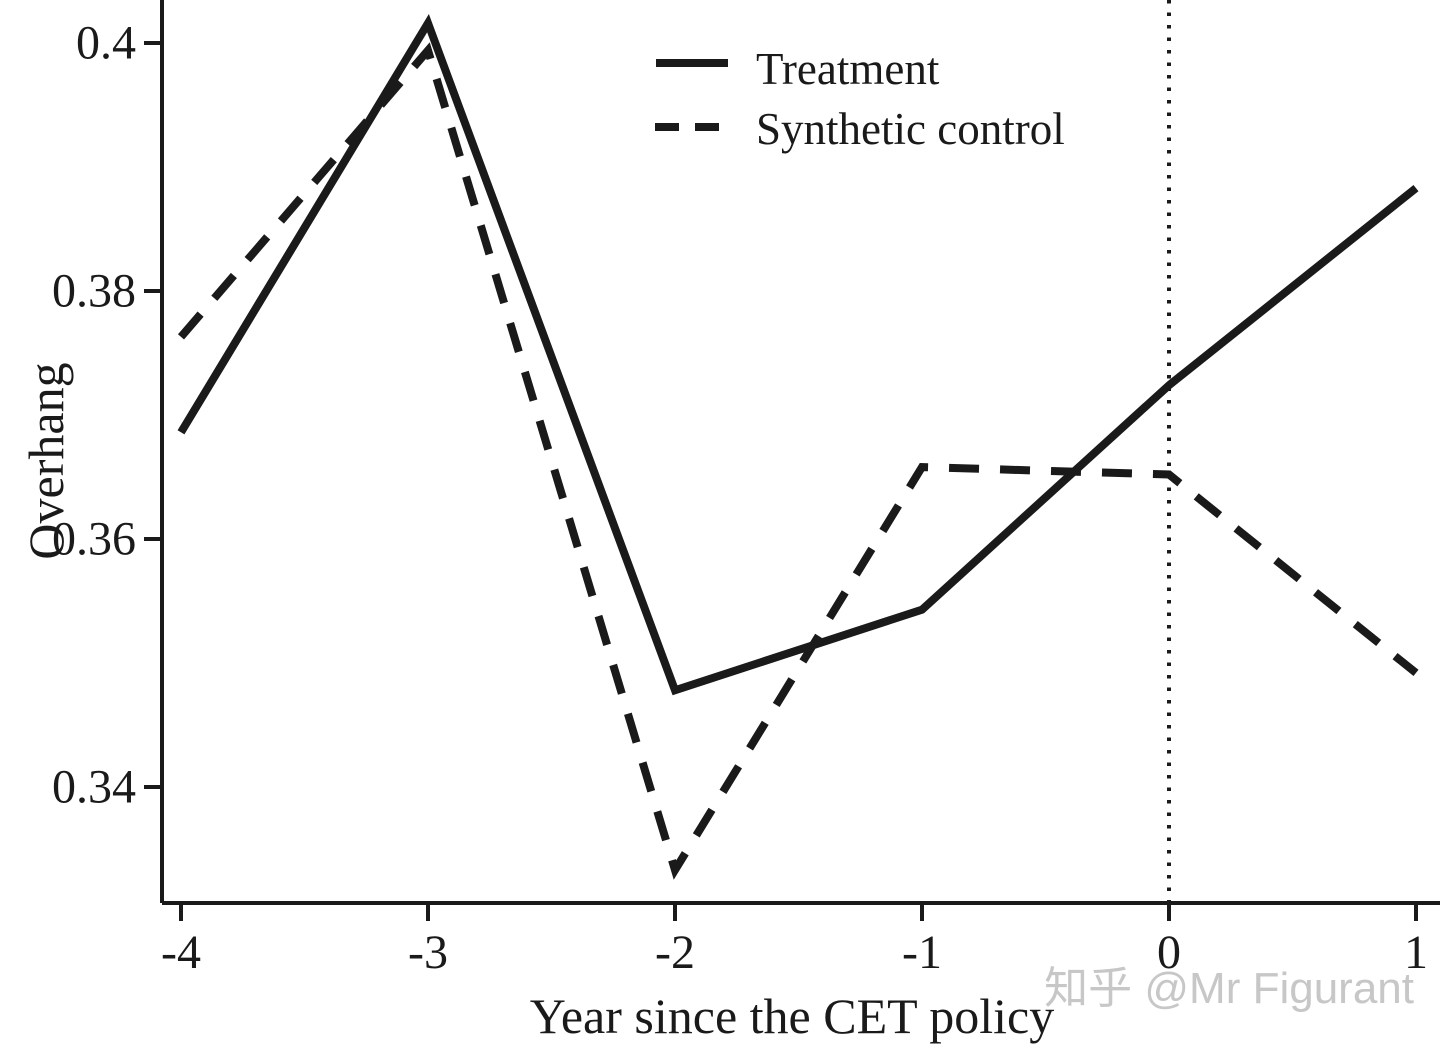 Image resolution: width=1440 pixels, height=1050 pixels. What do you see at coordinates (792, 1016) in the screenshot?
I see `x-axis-title: Year since the CET policy` at bounding box center [792, 1016].